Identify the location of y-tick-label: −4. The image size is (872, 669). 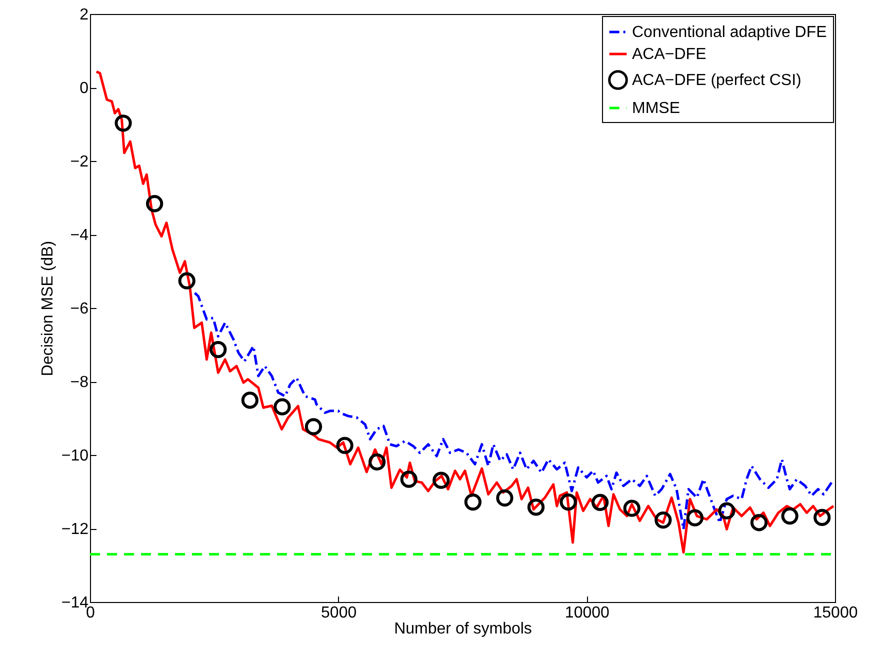
(79, 235).